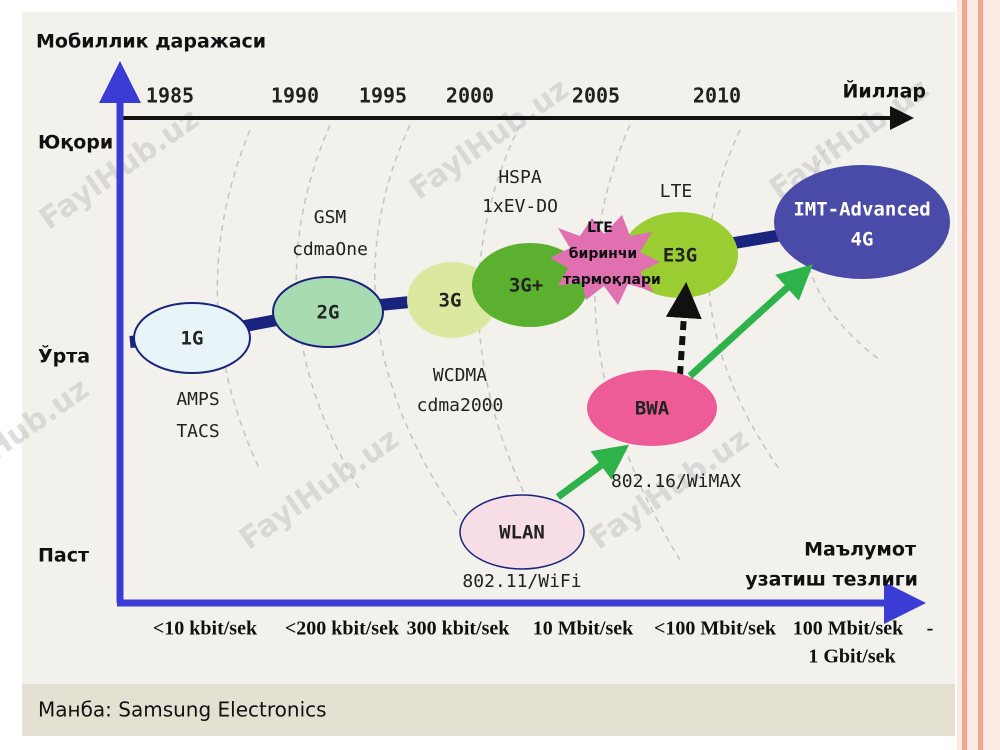  I want to click on speed: <200 kbit/sek, so click(342, 629).